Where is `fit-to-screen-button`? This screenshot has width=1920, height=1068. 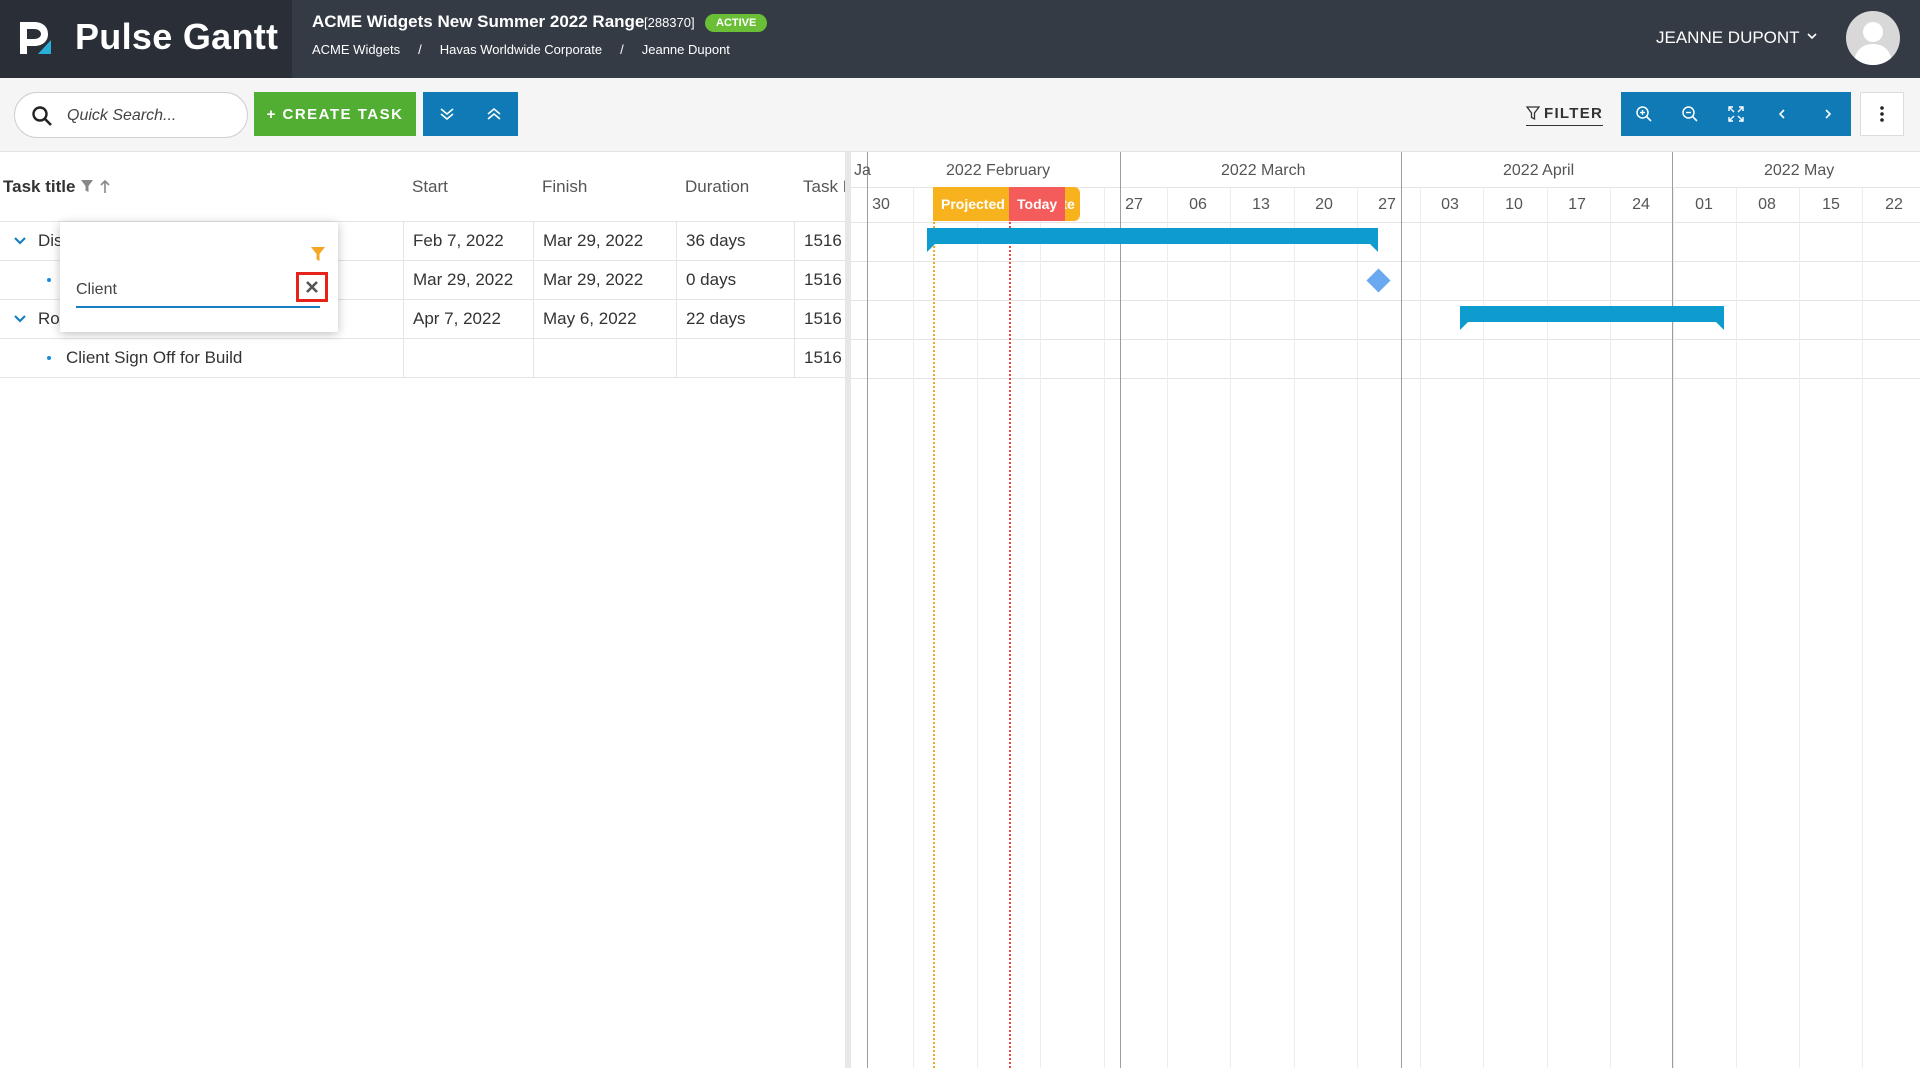
fit-to-screen-button is located at coordinates (1736, 114).